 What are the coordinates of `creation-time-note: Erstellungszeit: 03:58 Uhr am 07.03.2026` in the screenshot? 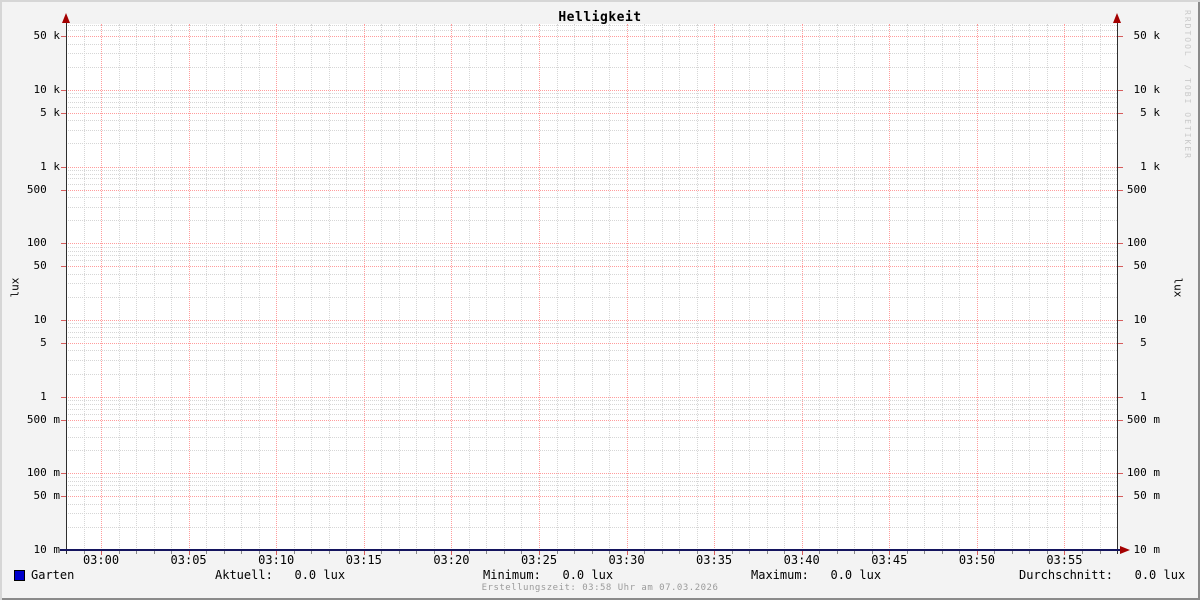 It's located at (600, 588).